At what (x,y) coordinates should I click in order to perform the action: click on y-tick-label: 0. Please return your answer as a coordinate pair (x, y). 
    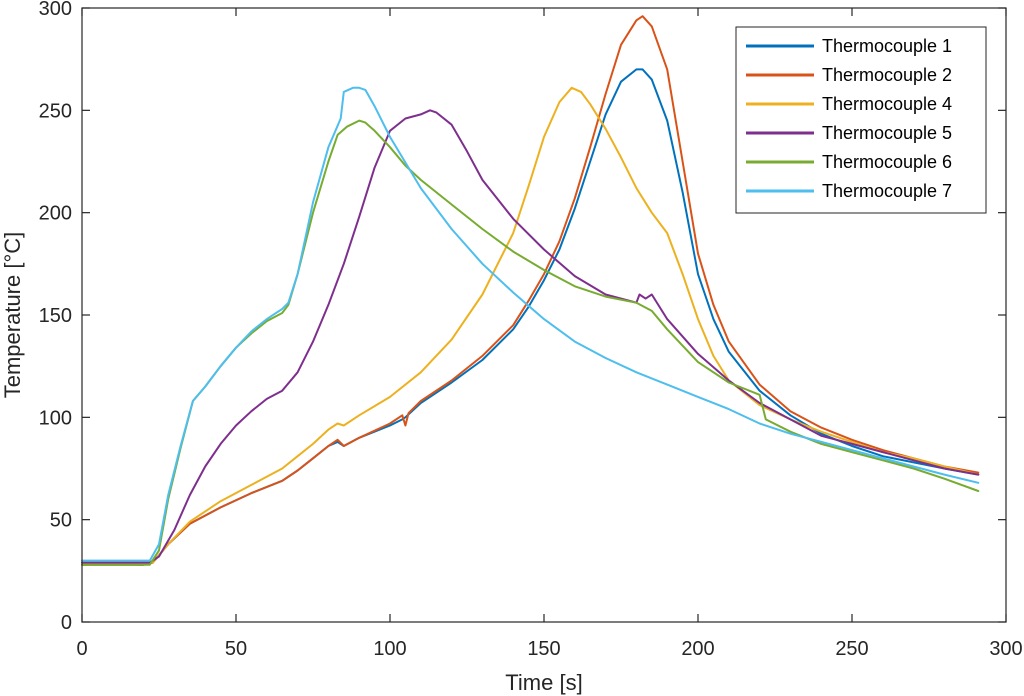
    Looking at the image, I should click on (66, 623).